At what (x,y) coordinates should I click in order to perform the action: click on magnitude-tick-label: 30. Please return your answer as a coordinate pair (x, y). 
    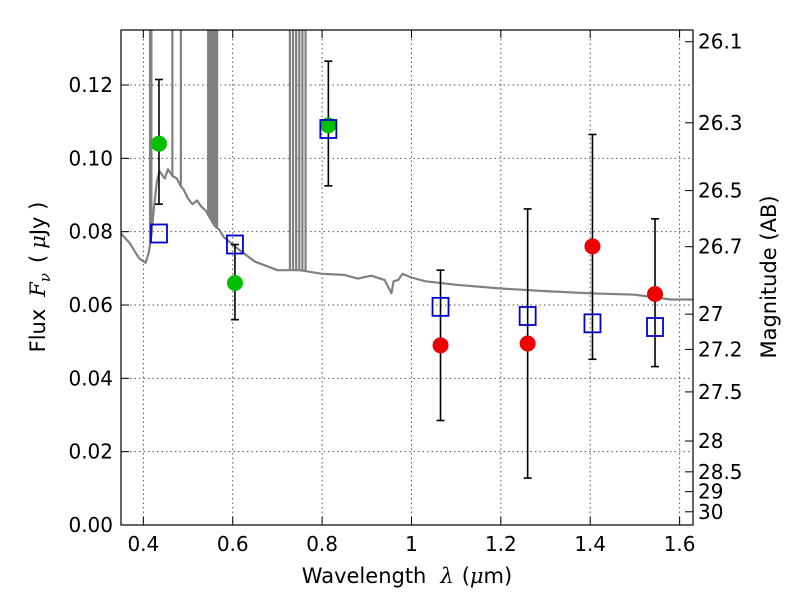
    Looking at the image, I should click on (710, 512).